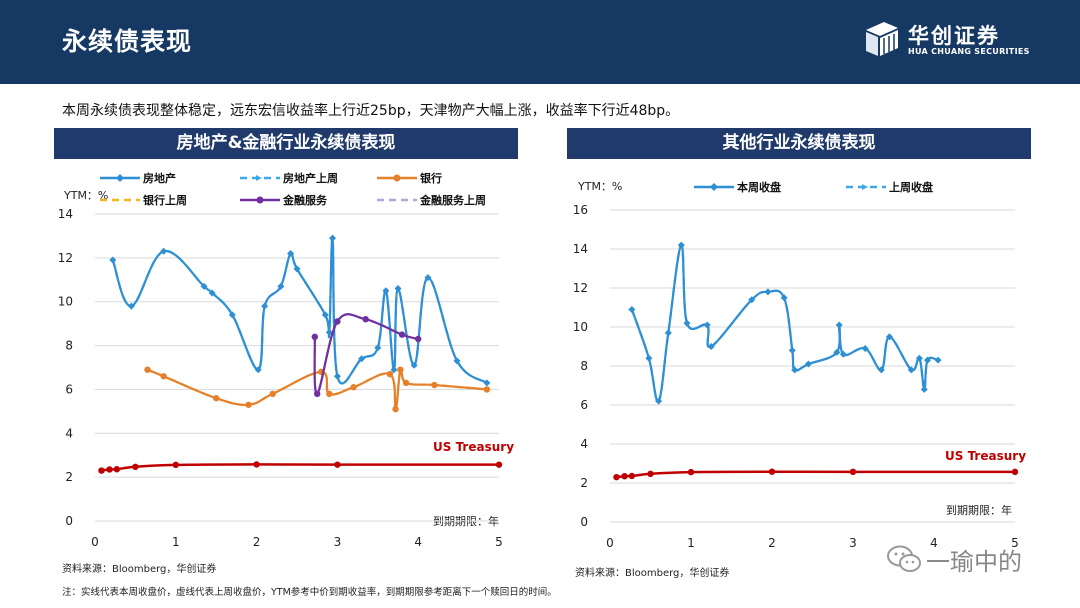 The width and height of the screenshot is (1080, 608). Describe the element at coordinates (853, 543) in the screenshot. I see `right-xtick-label: 3` at that location.